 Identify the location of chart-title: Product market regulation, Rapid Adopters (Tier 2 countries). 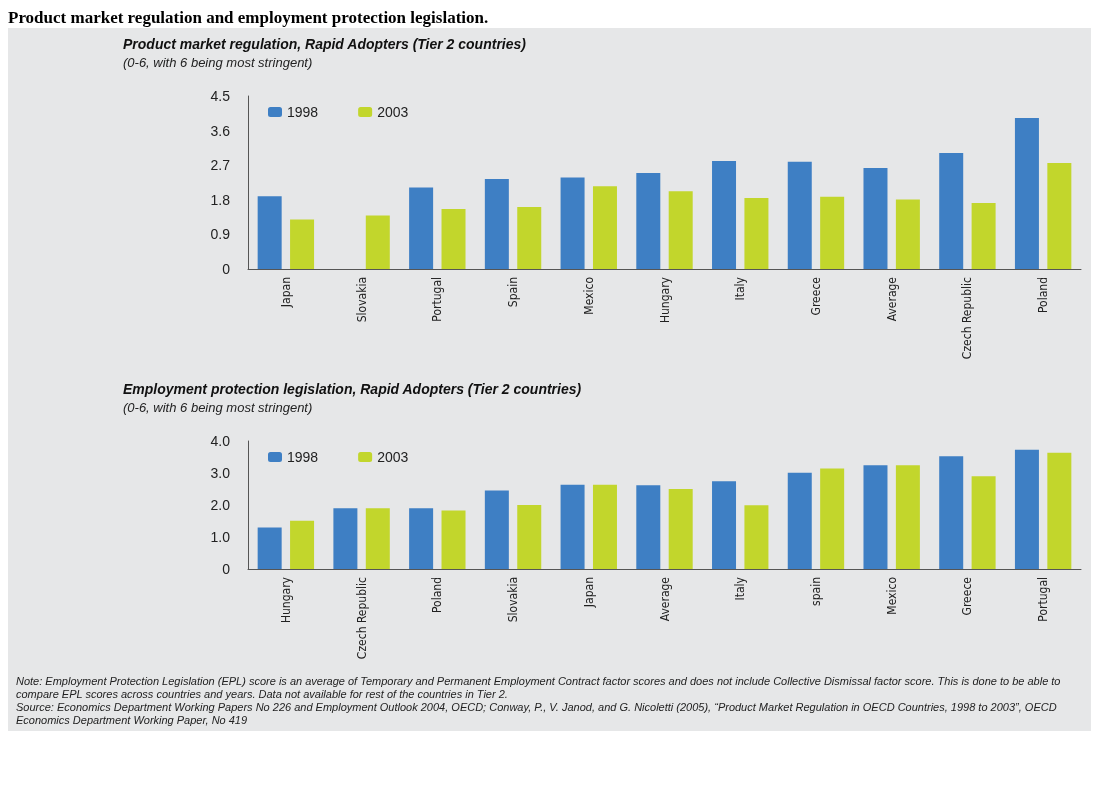
(325, 44).